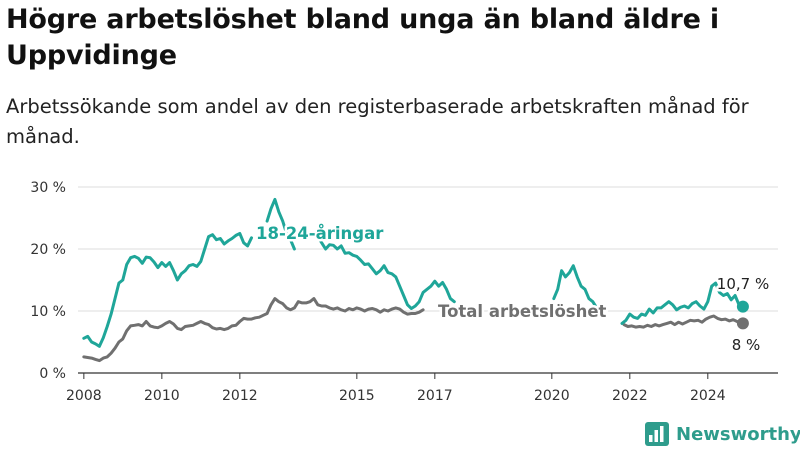 This screenshot has height=450, width=800. Describe the element at coordinates (240, 396) in the screenshot. I see `x-tick-label: 2012` at that location.